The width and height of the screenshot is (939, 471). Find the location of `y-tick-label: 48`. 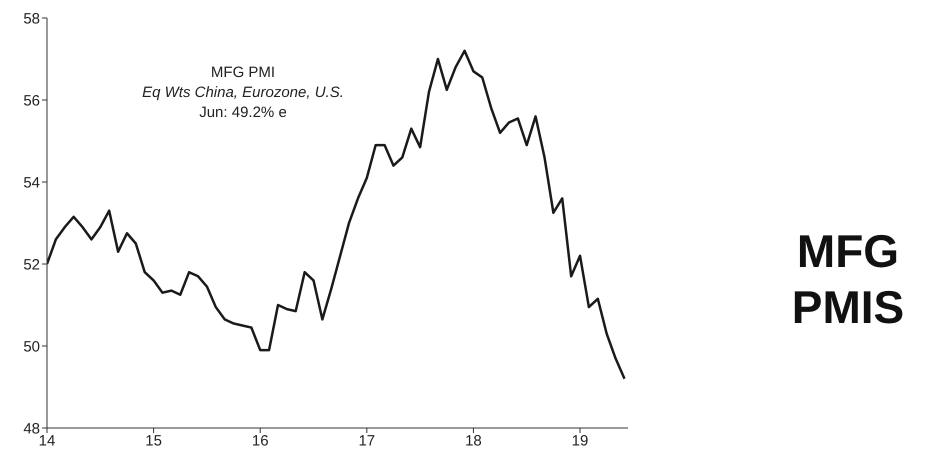

y-tick-label: 48 is located at coordinates (31, 429).